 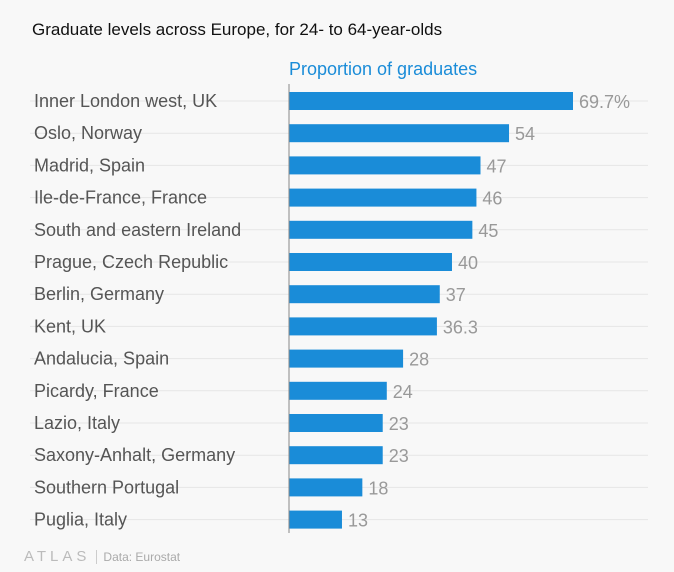 What do you see at coordinates (120, 198) in the screenshot?
I see `category-label: Ile-de-France, France` at bounding box center [120, 198].